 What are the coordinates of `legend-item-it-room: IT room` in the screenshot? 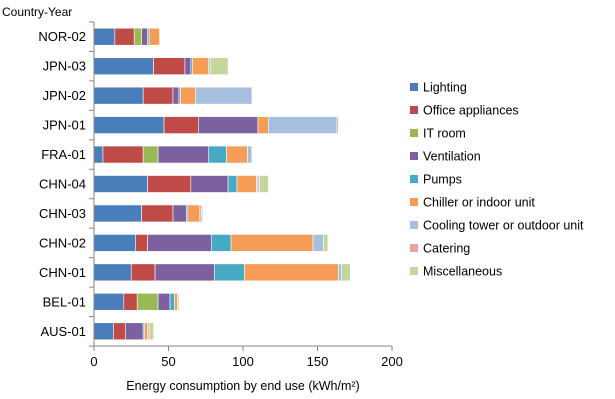 It's located at (438, 134).